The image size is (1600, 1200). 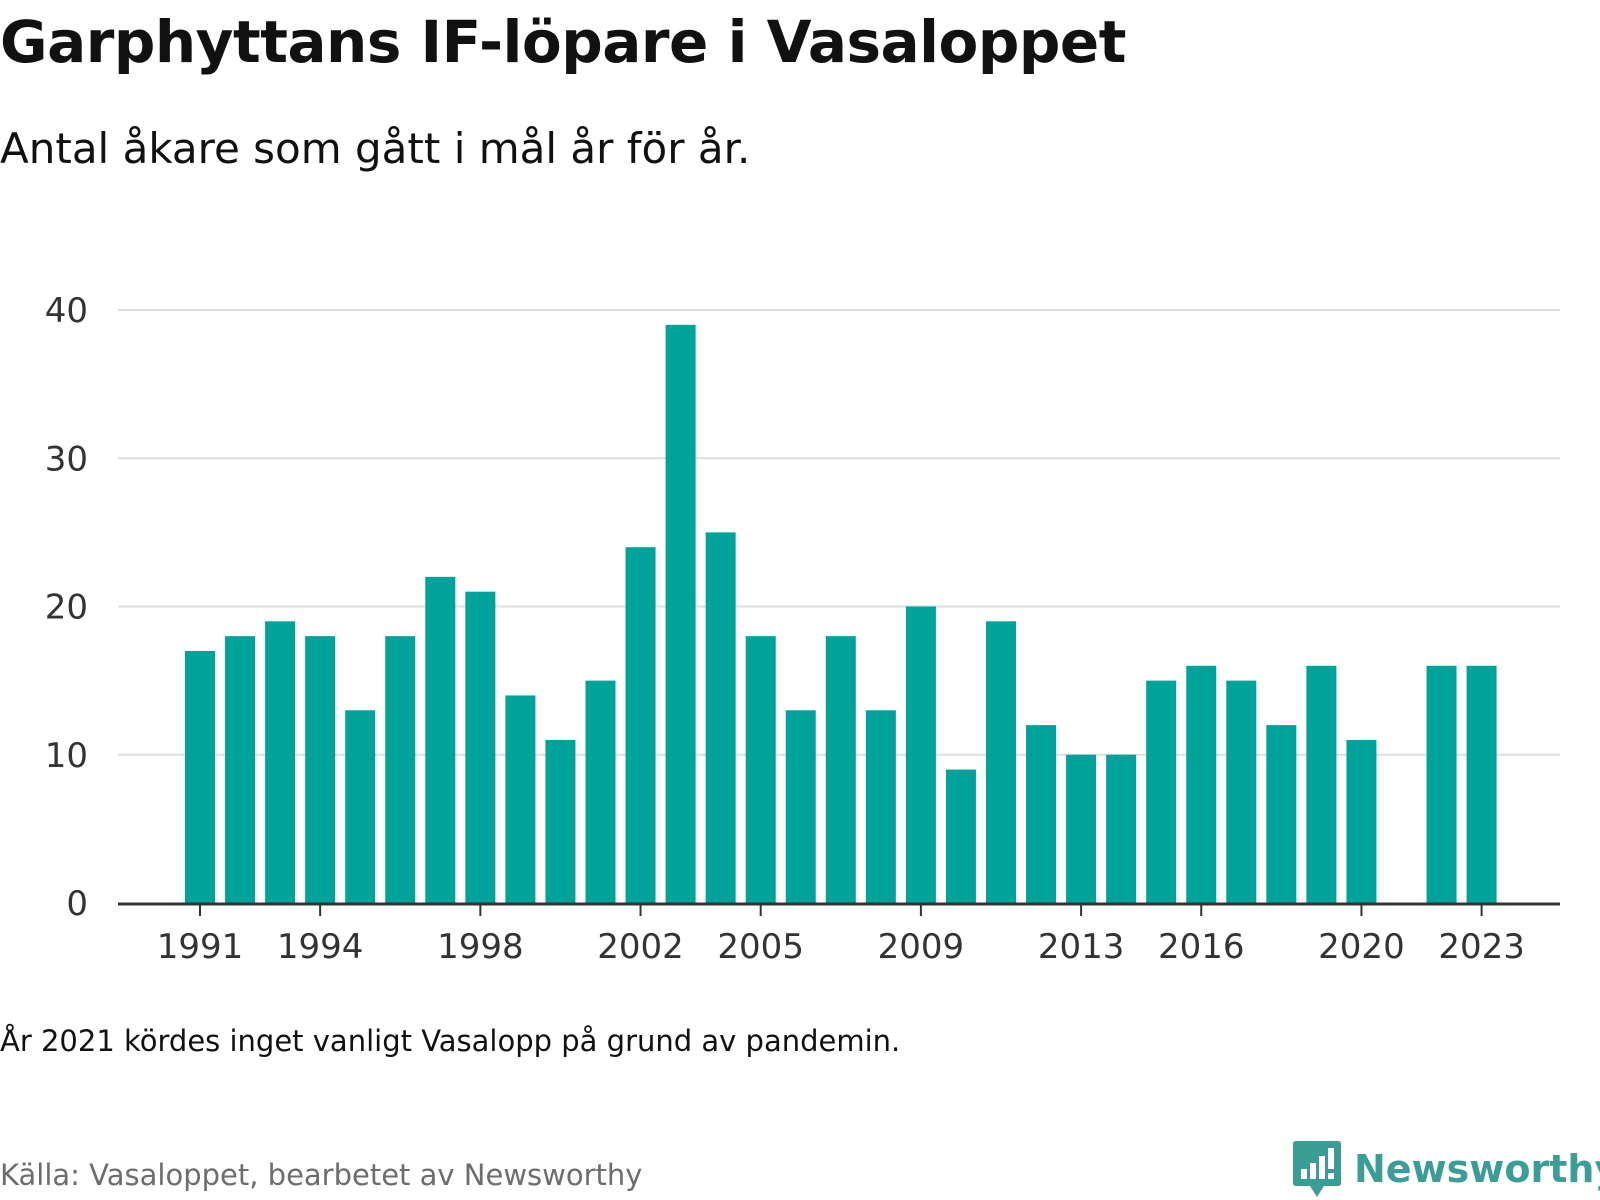 I want to click on bar-2011, so click(x=1001, y=762).